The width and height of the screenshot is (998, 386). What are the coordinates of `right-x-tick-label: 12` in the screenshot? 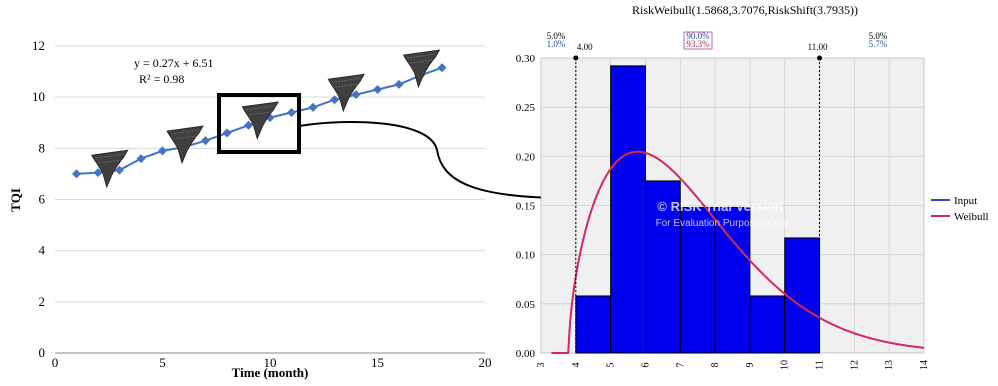 It's located at (854, 365).